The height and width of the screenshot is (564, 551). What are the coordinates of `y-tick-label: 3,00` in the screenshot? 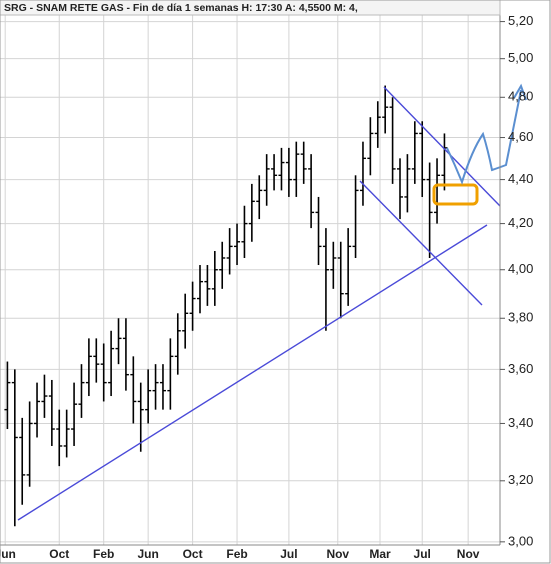 It's located at (520, 540).